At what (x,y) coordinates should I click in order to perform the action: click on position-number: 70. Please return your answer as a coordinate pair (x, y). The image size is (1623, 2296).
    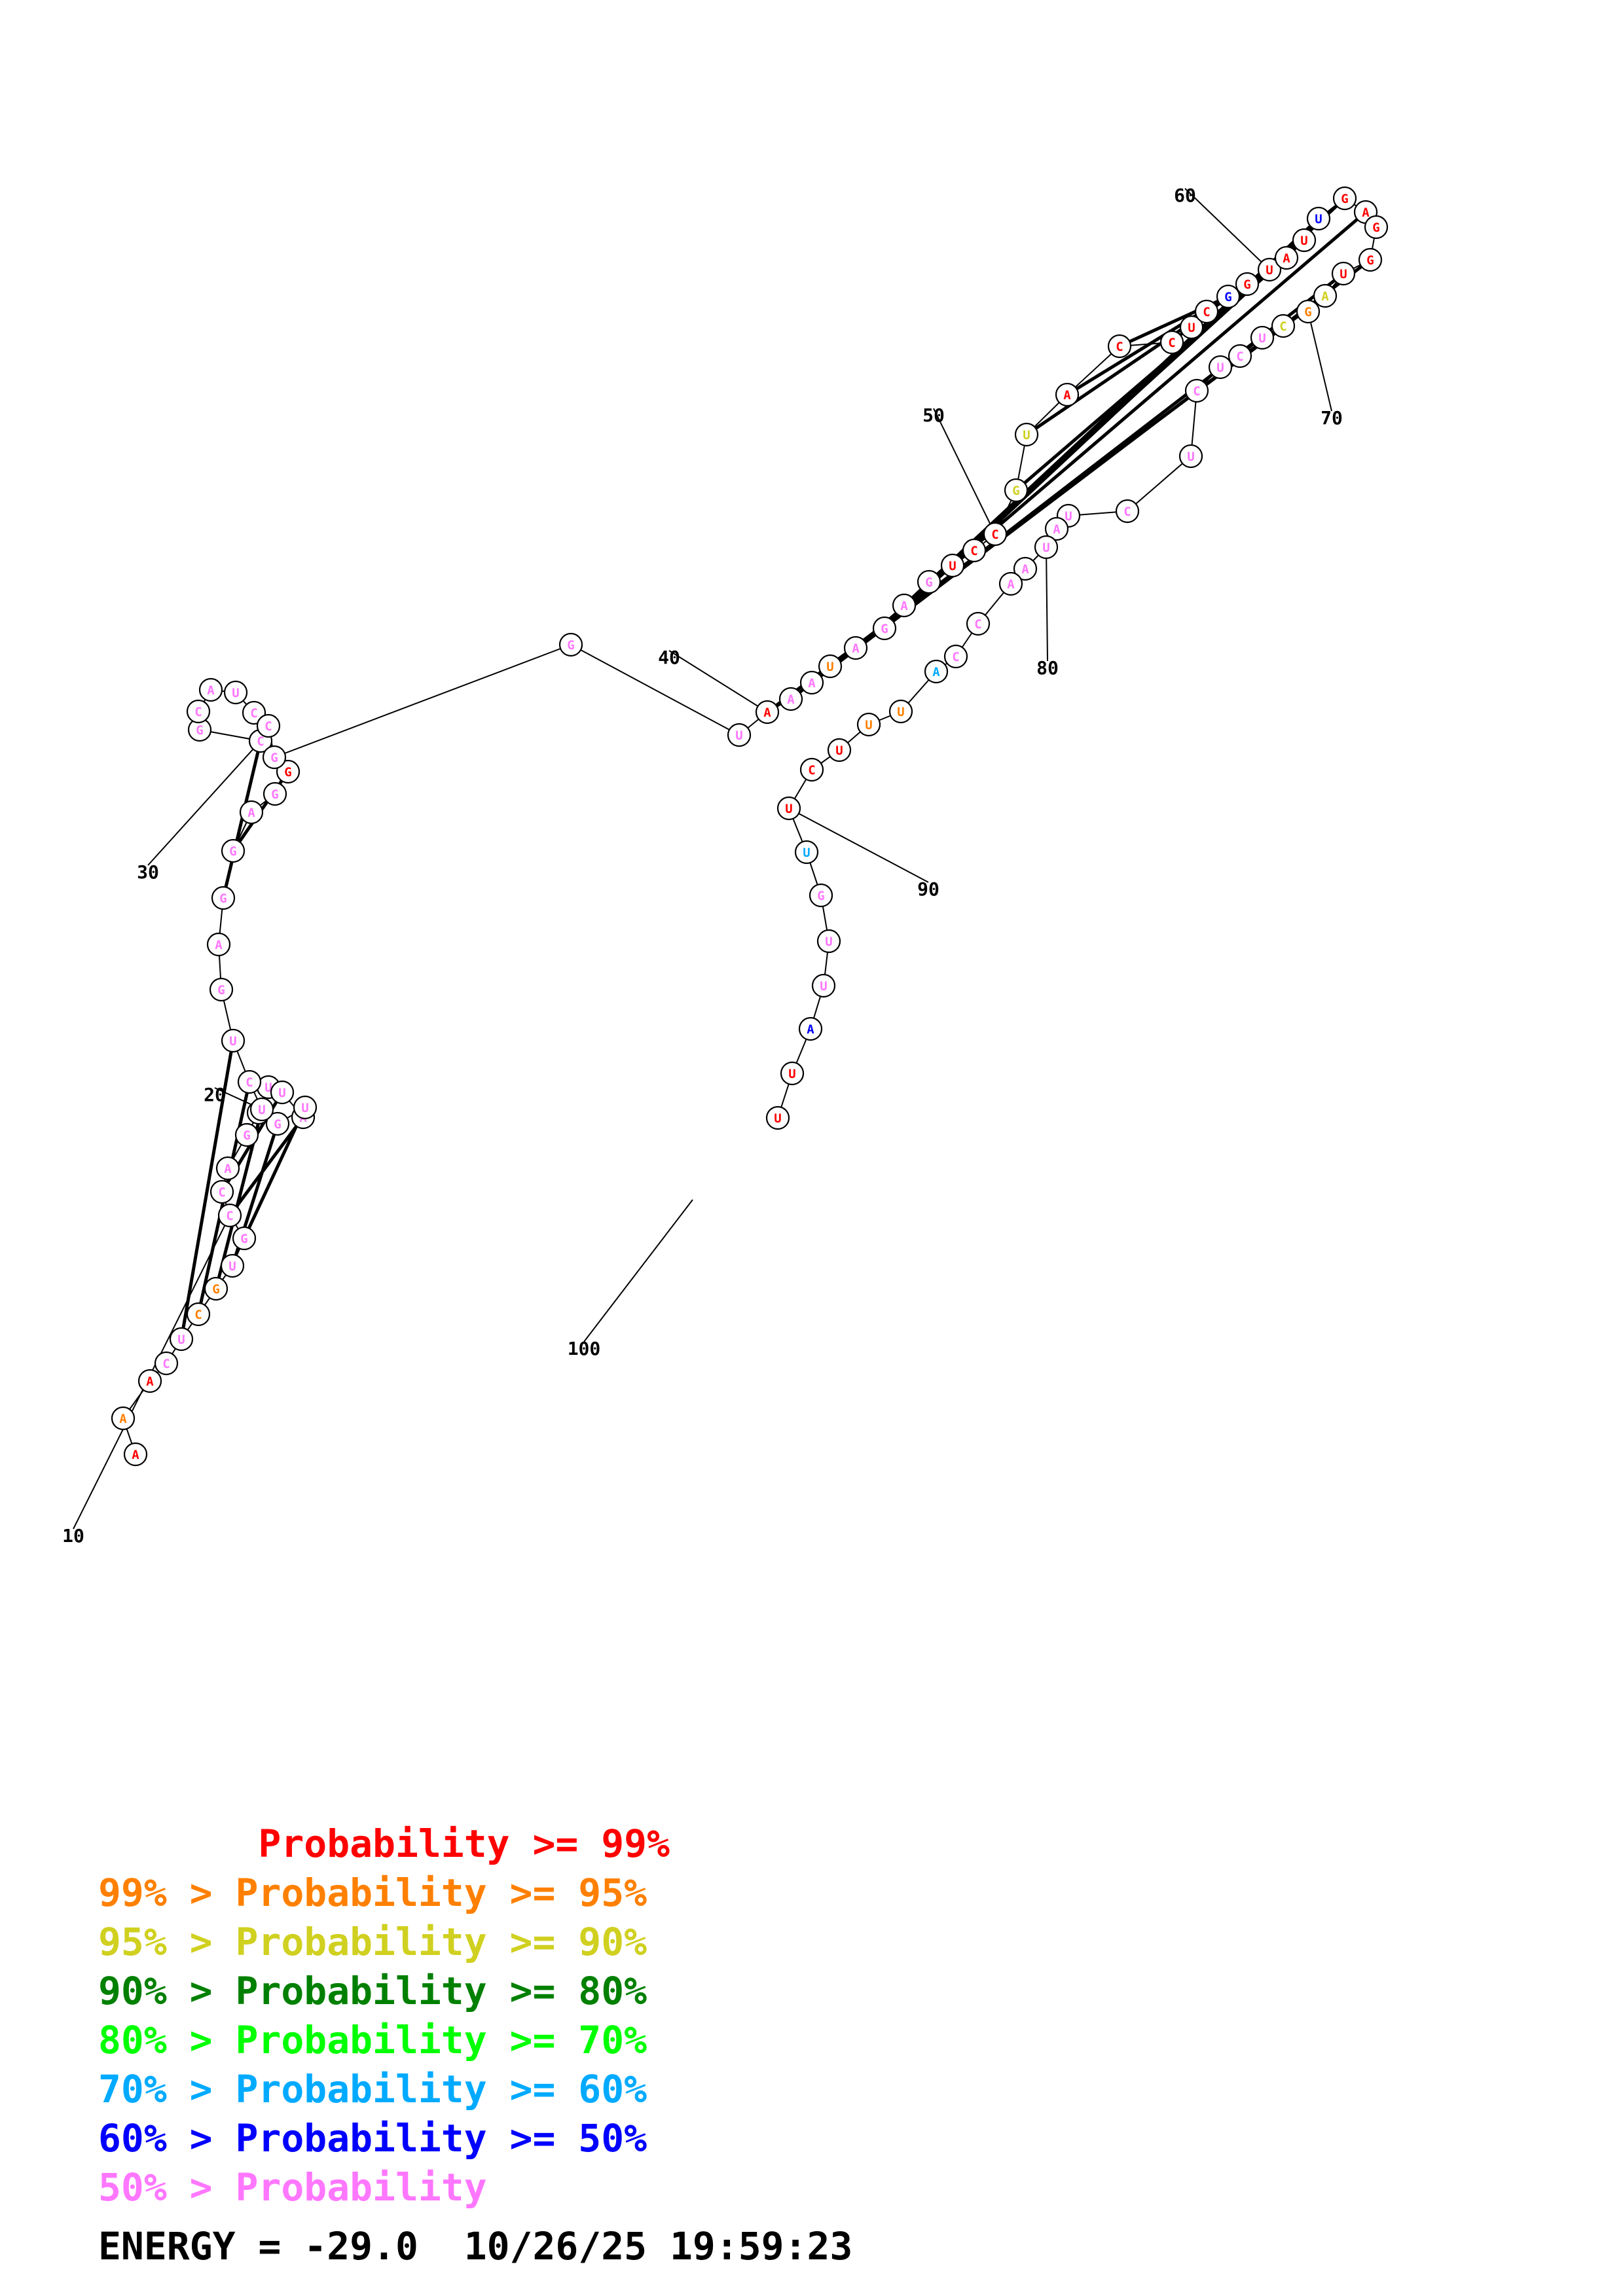
    Looking at the image, I should click on (1332, 418).